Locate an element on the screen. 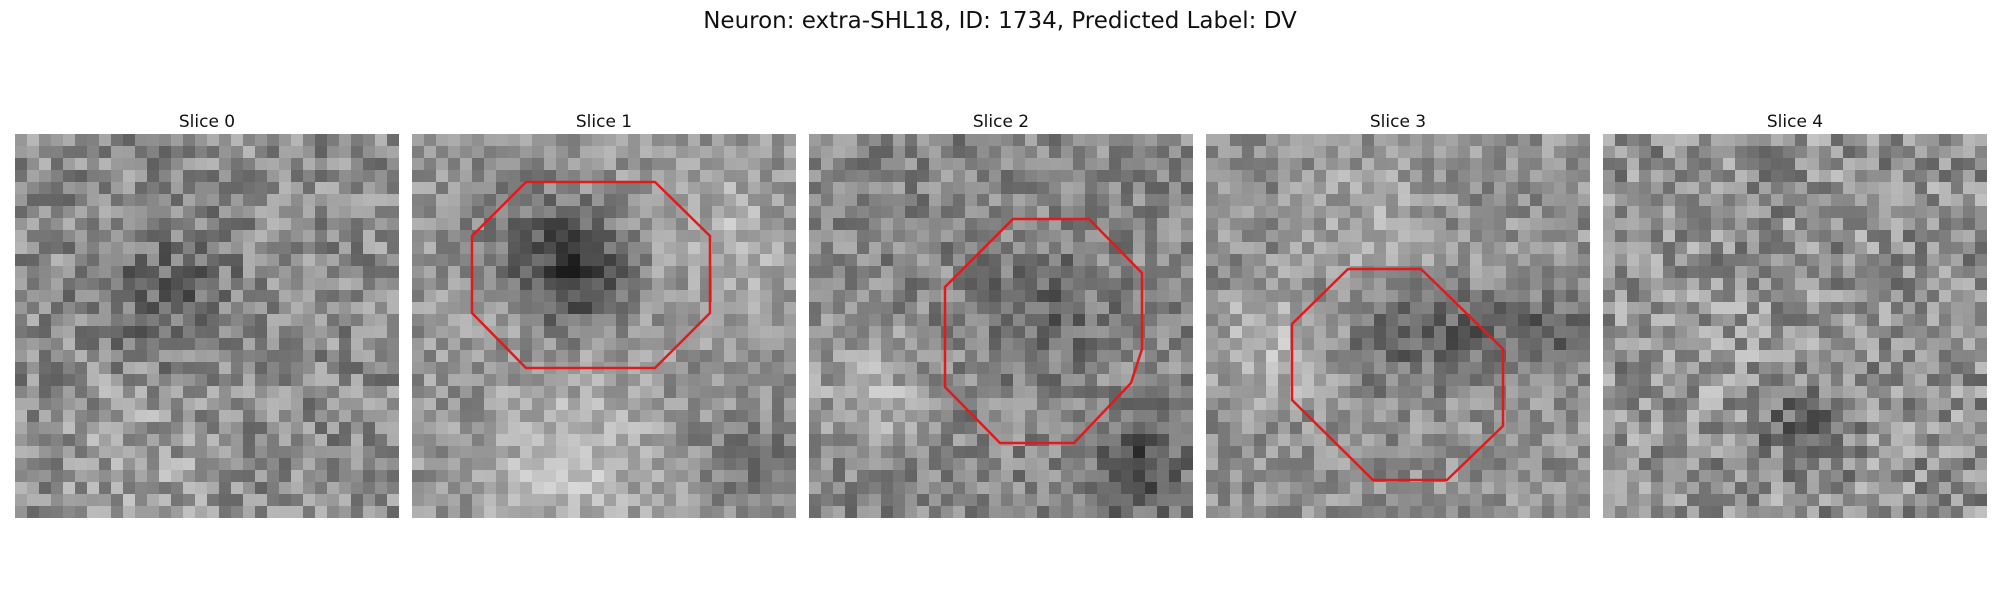 The height and width of the screenshot is (600, 2000). slice-title: Slice 0 is located at coordinates (207, 122).